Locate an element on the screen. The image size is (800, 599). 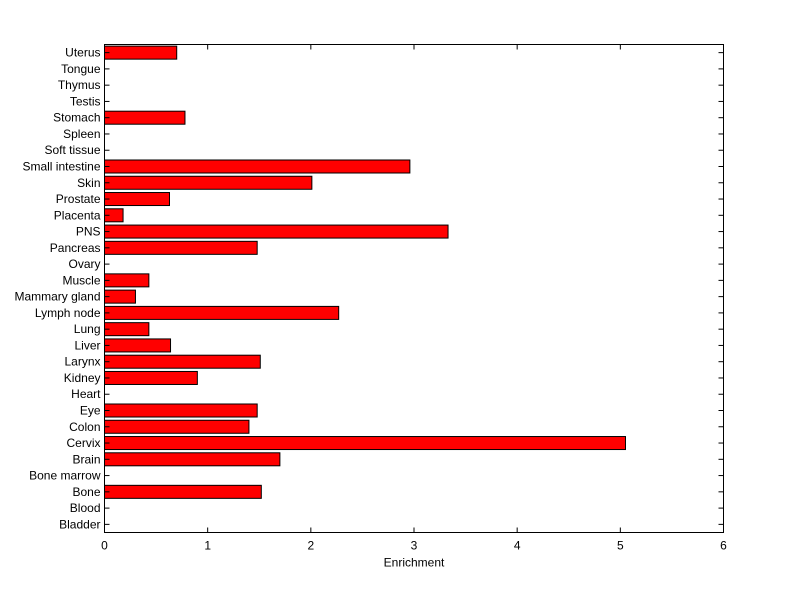
y-tick-label-bladder: Bladder is located at coordinates (79, 524).